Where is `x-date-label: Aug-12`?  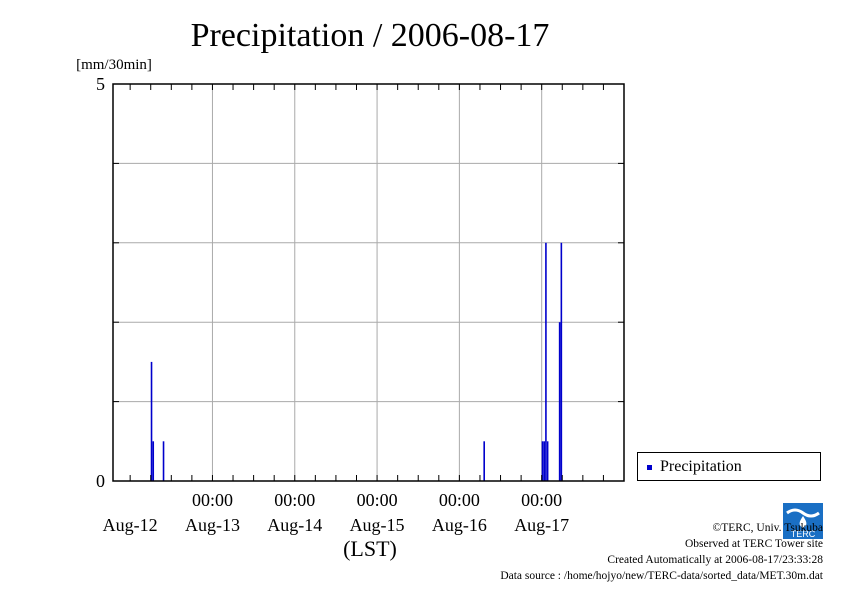
x-date-label: Aug-12 is located at coordinates (130, 525).